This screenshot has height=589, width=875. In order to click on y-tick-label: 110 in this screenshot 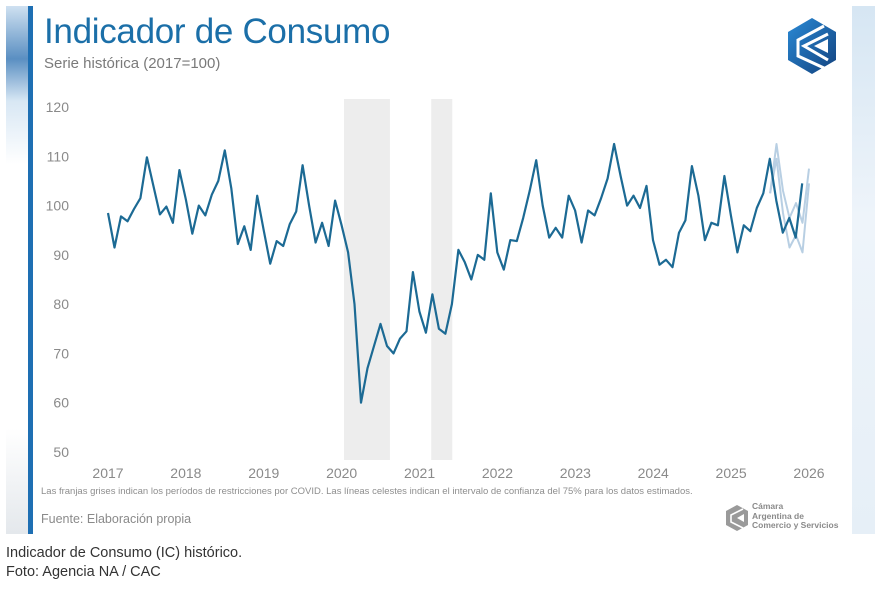, I will do `click(58, 156)`.